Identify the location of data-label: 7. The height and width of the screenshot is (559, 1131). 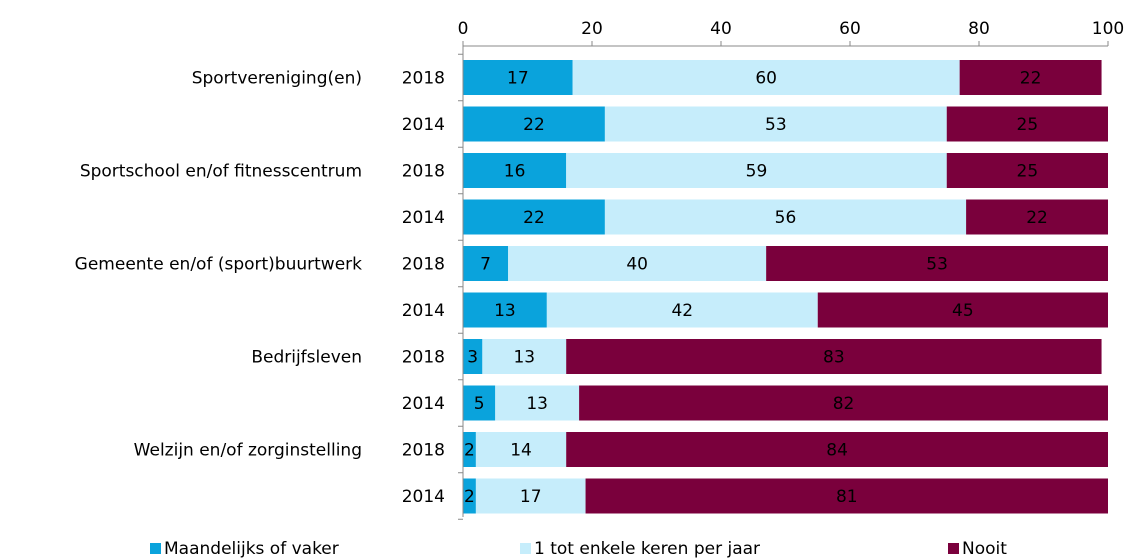
(485, 265).